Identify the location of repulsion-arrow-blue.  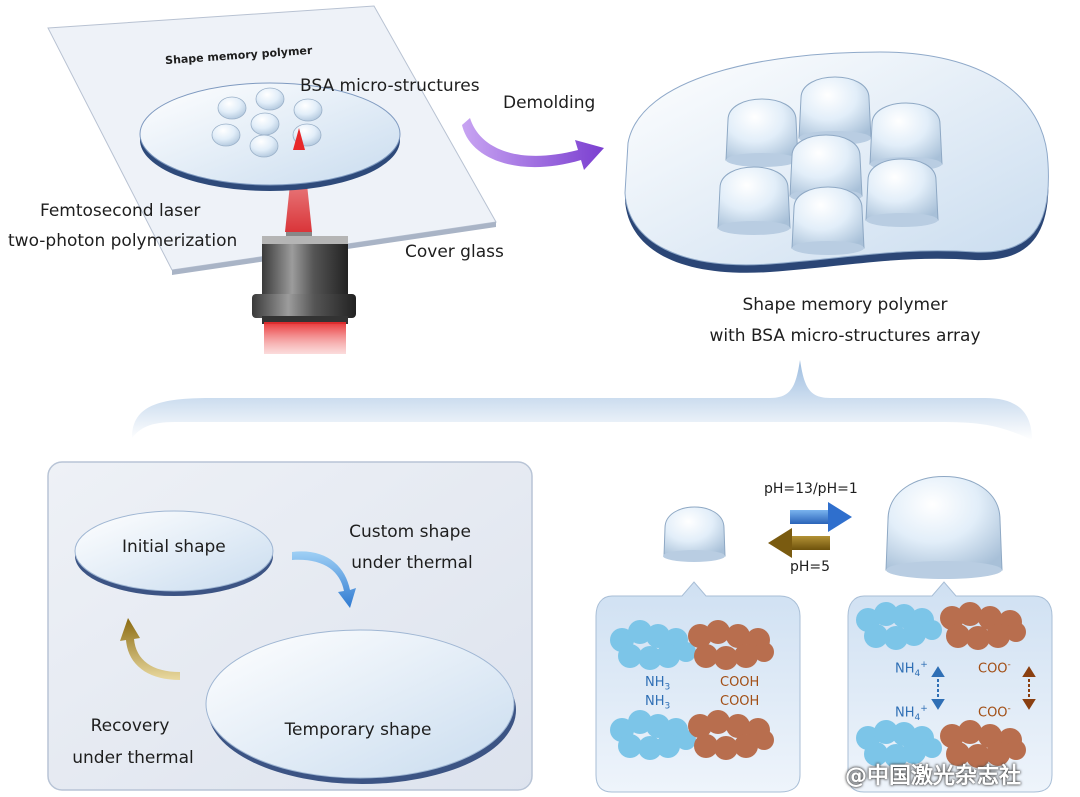
(938, 688).